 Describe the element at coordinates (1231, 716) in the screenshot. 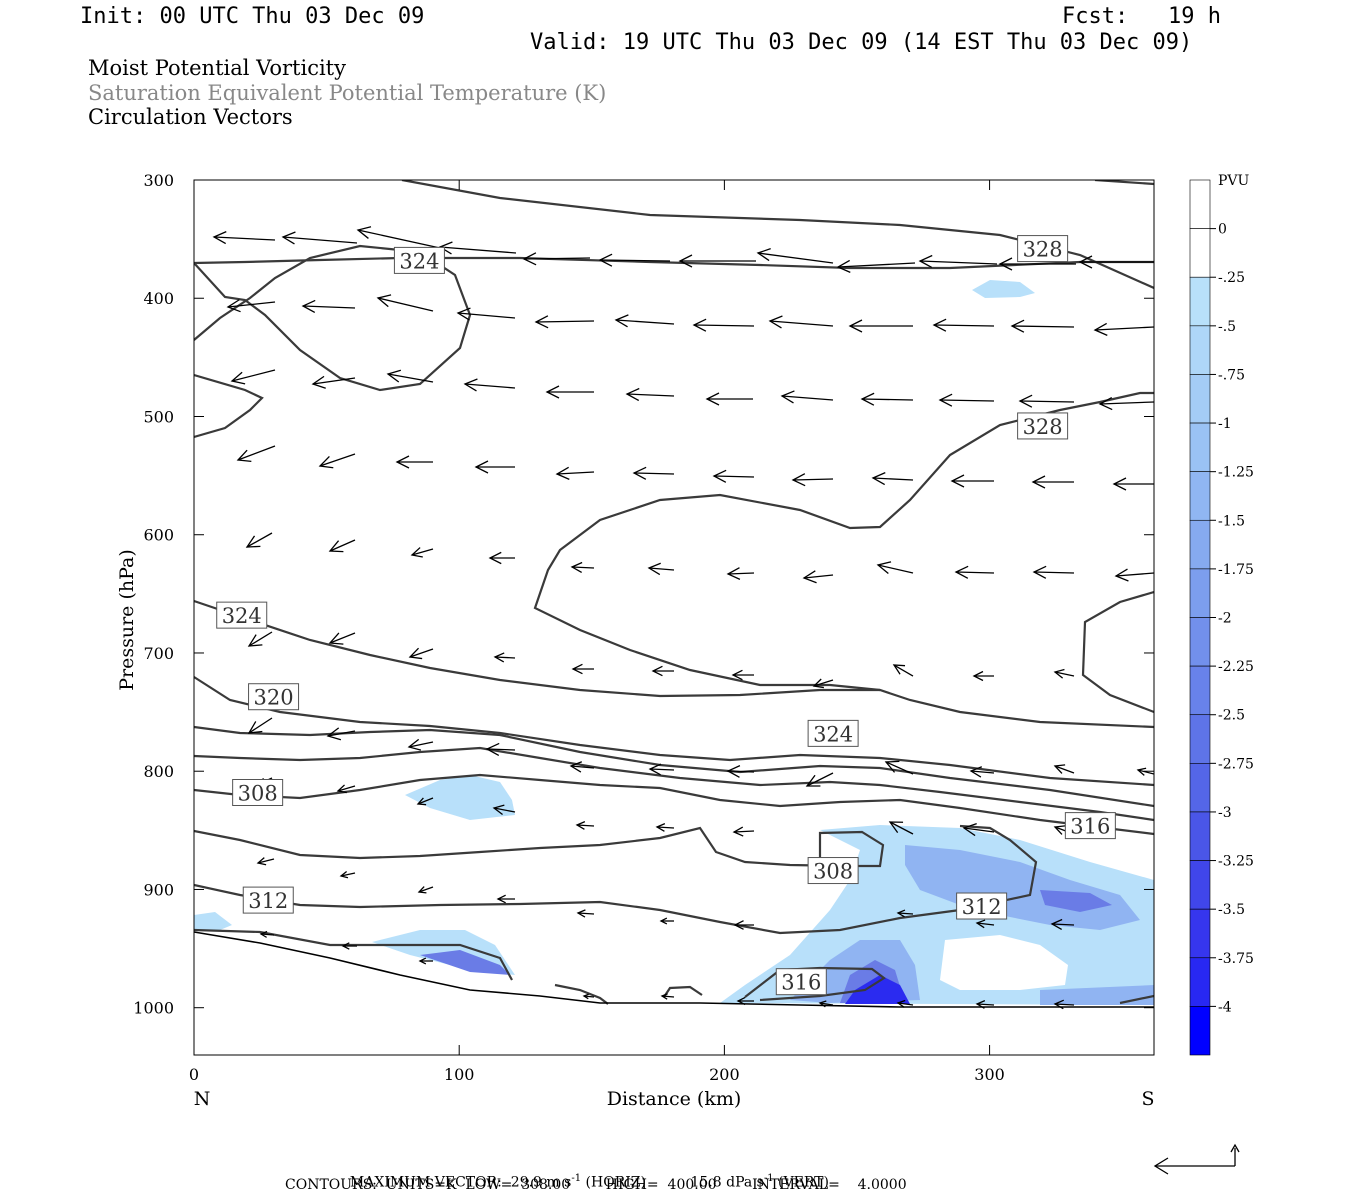

I see `colorbar-label: -2.5` at that location.